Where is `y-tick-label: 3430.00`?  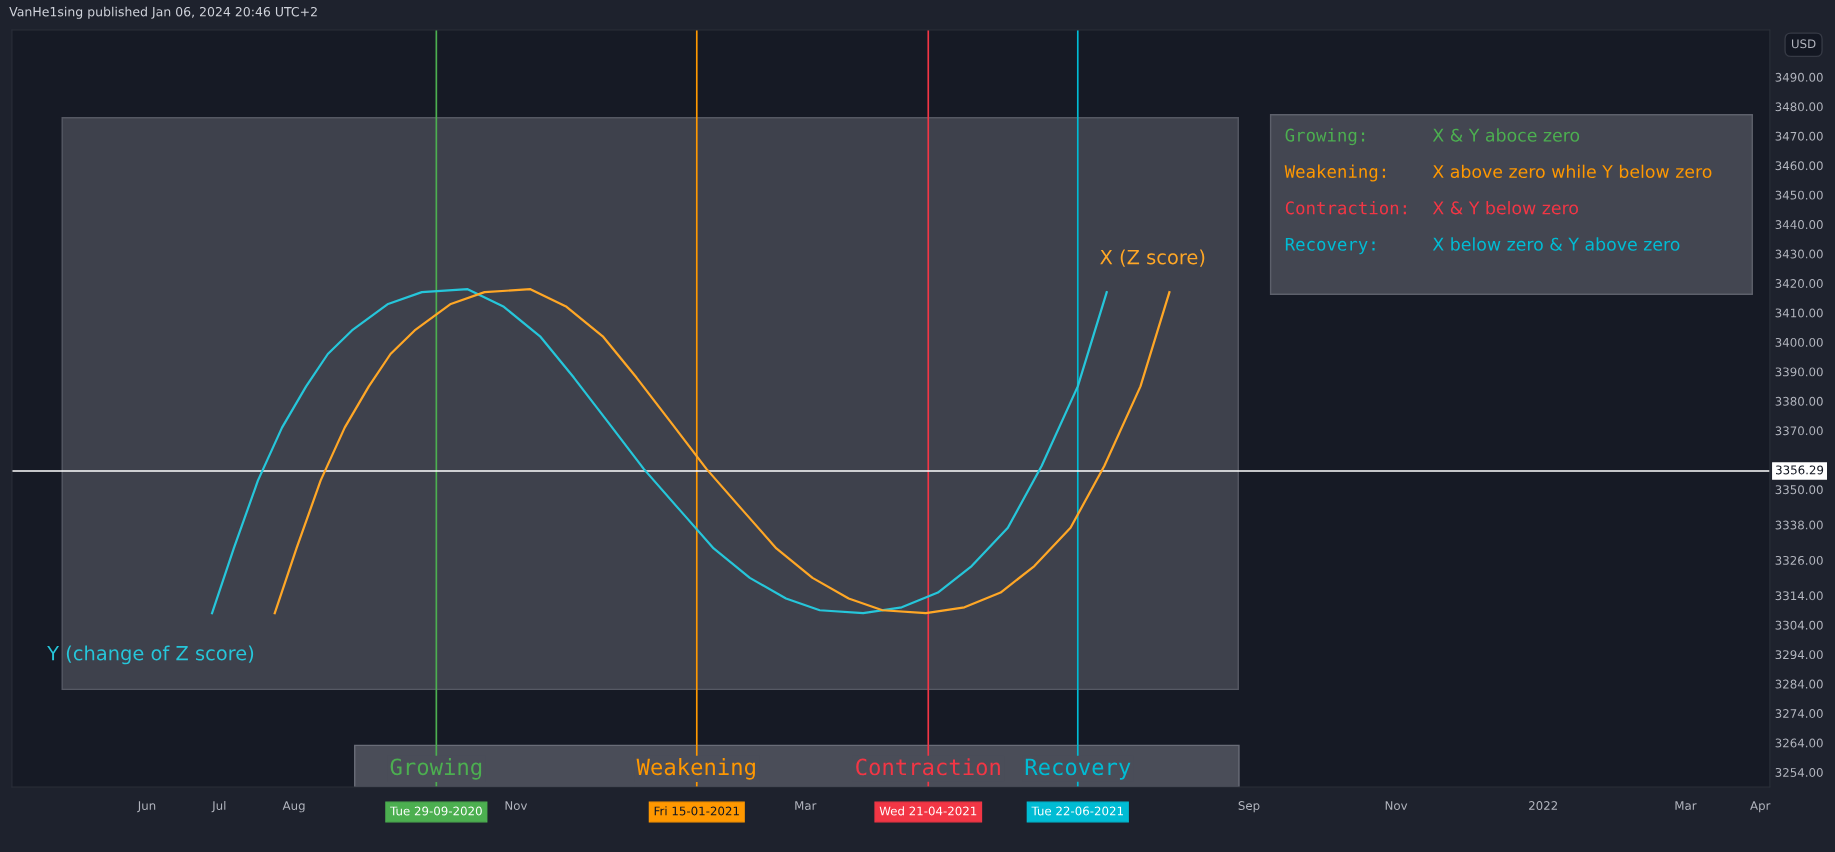
y-tick-label: 3430.00 is located at coordinates (1799, 254).